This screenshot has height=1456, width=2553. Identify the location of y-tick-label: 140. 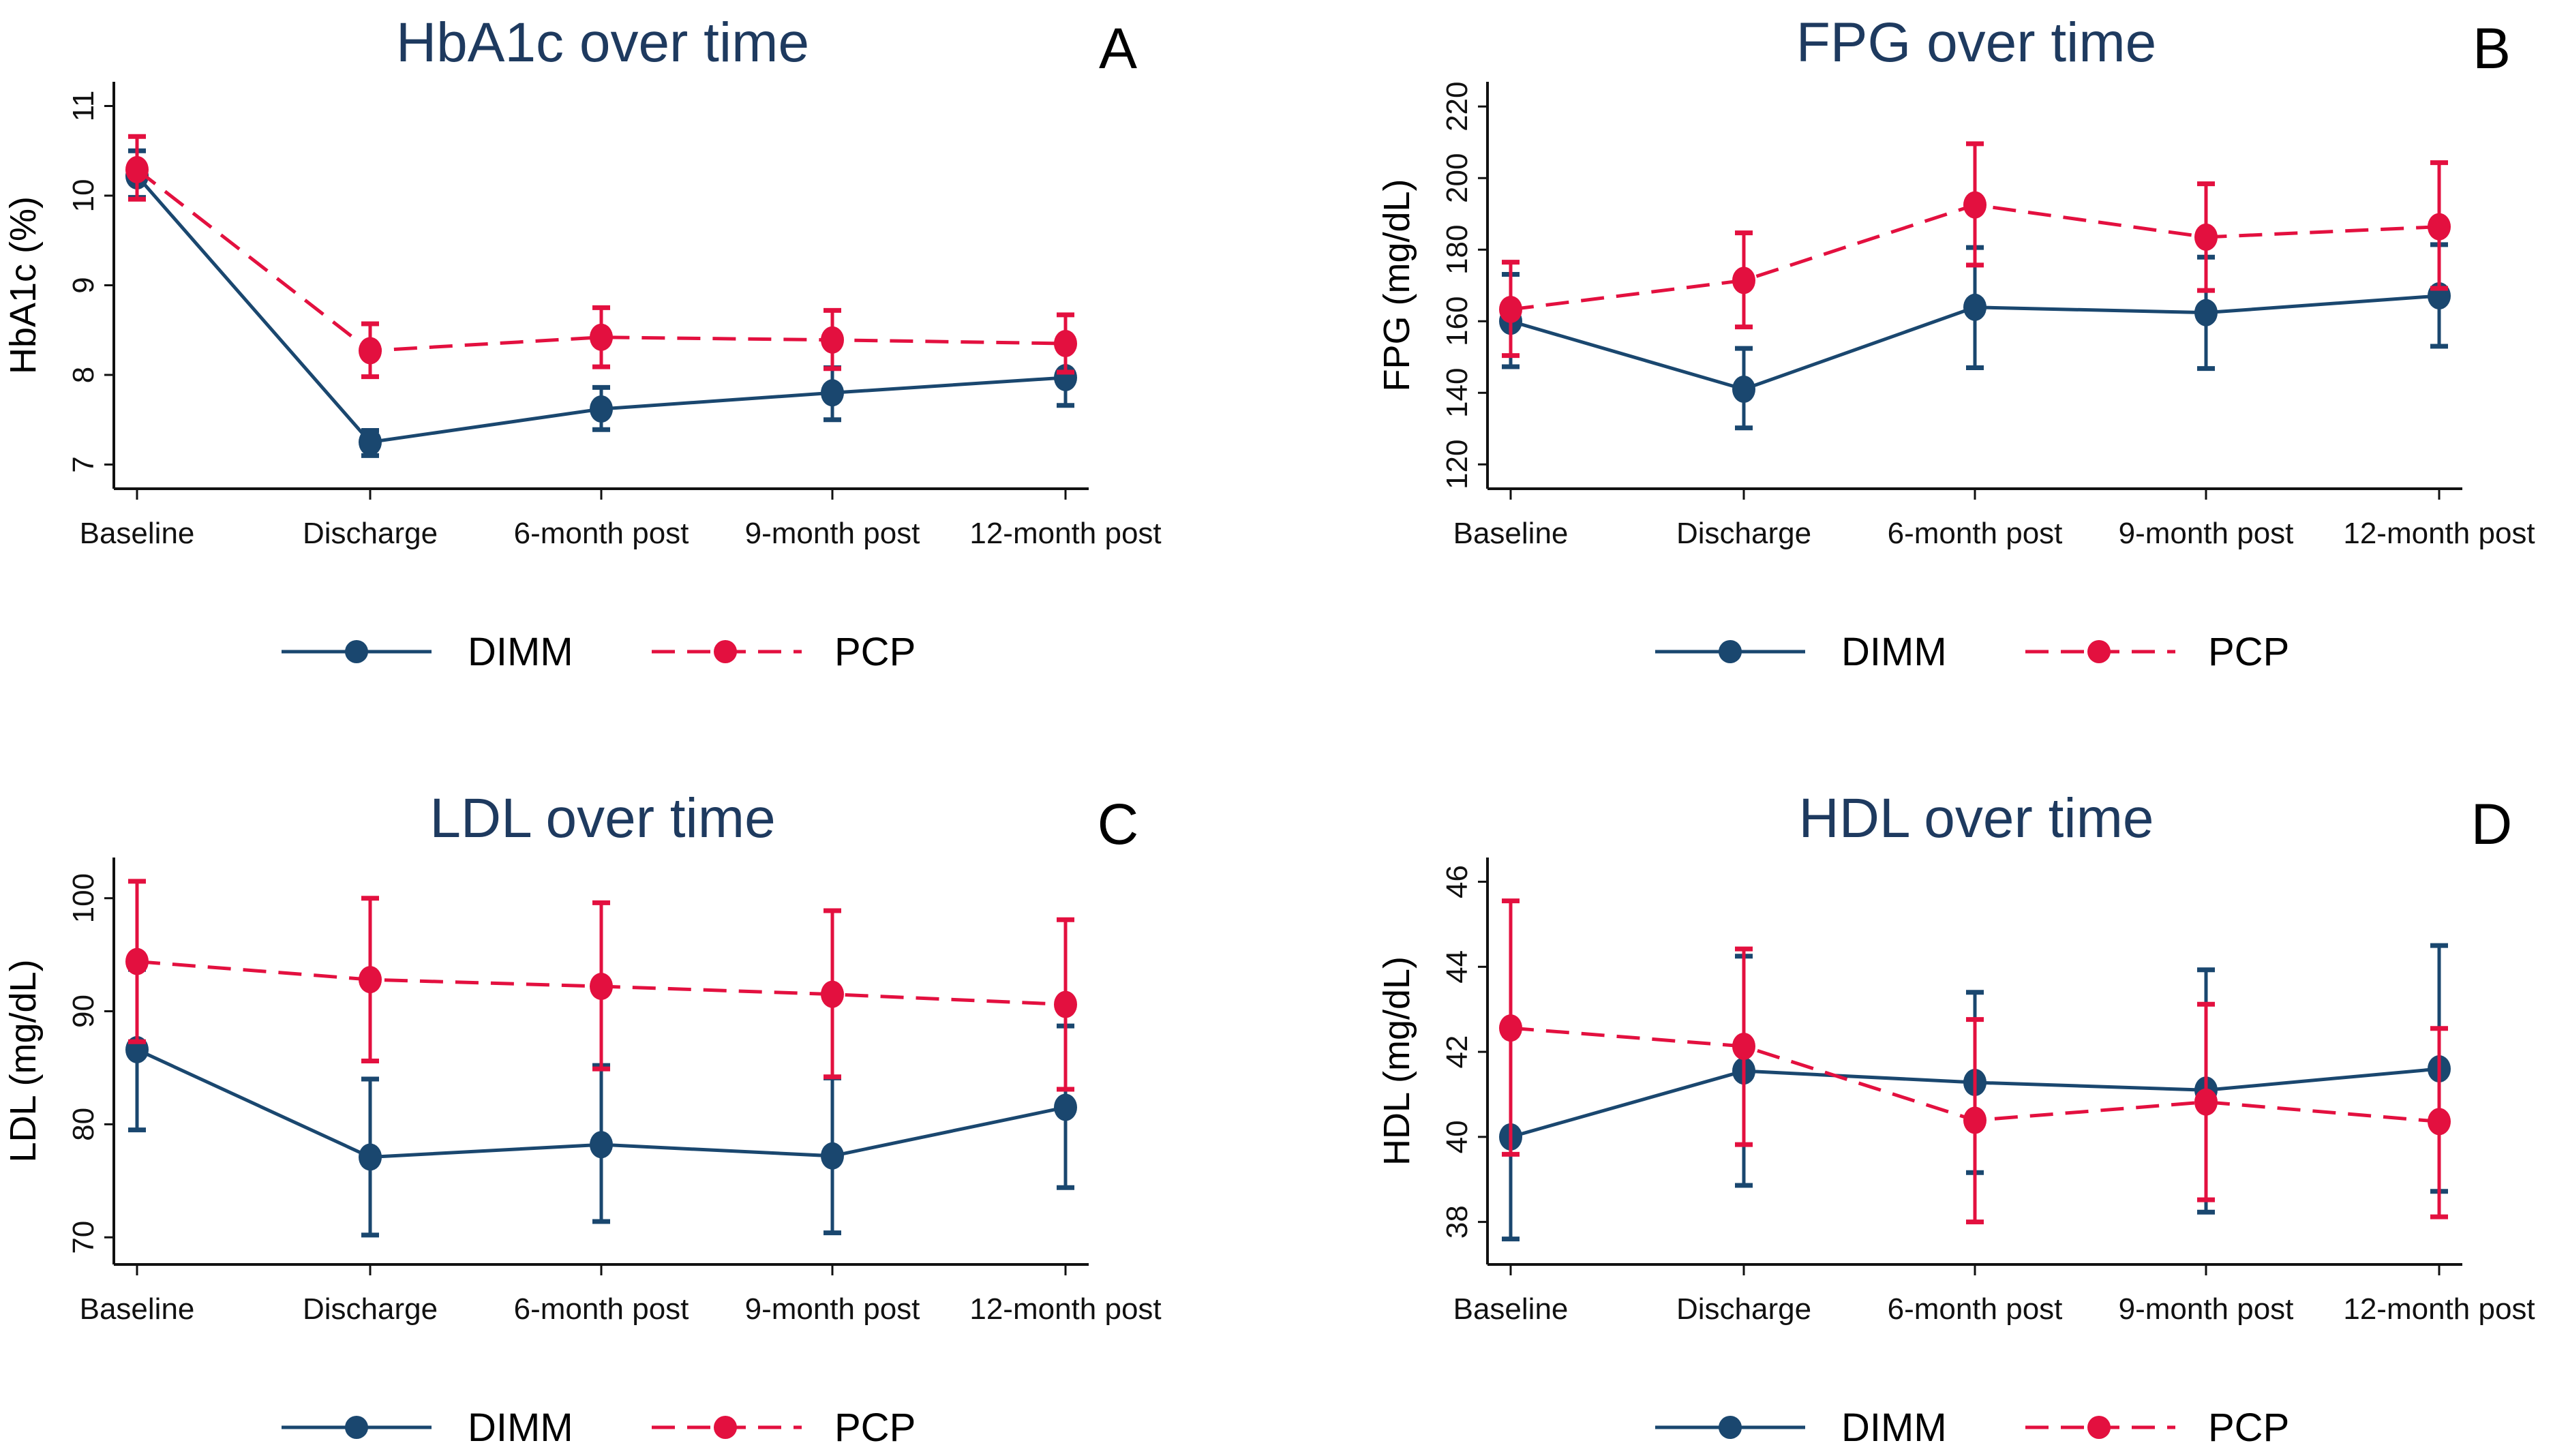
(1457, 393).